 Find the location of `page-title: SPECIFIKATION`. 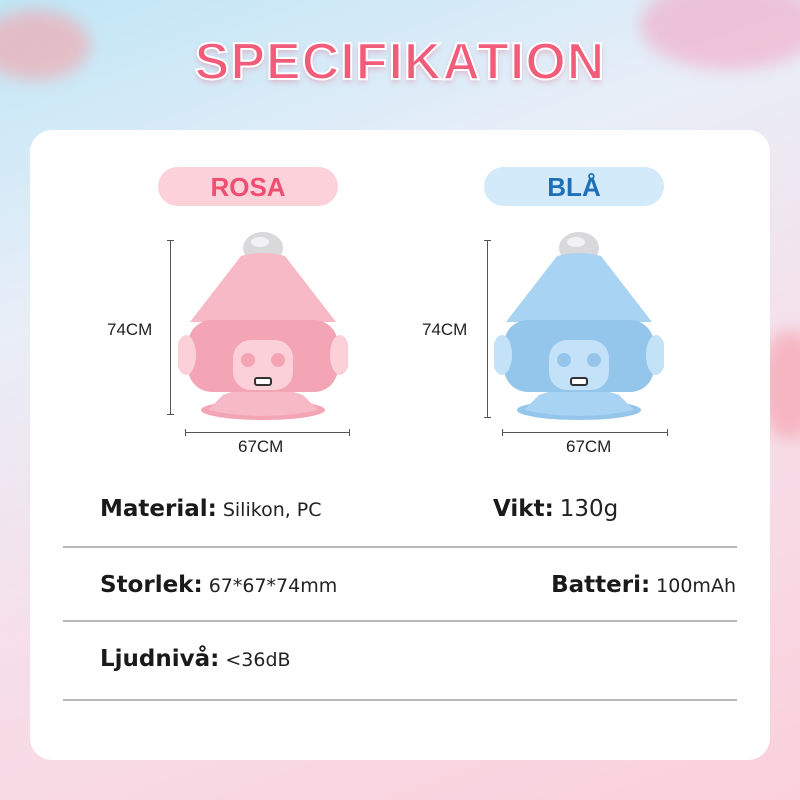

page-title: SPECIFIKATION is located at coordinates (400, 62).